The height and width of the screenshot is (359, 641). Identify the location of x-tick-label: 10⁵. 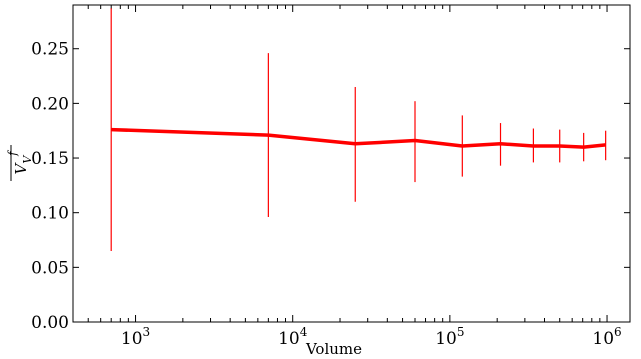
(449, 337).